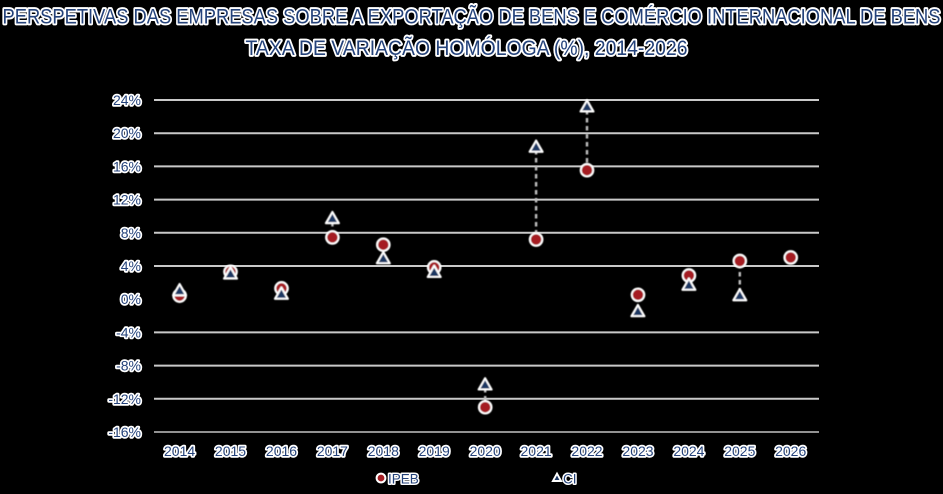 Image resolution: width=943 pixels, height=494 pixels. Describe the element at coordinates (688, 451) in the screenshot. I see `svg-text: 2024` at that location.